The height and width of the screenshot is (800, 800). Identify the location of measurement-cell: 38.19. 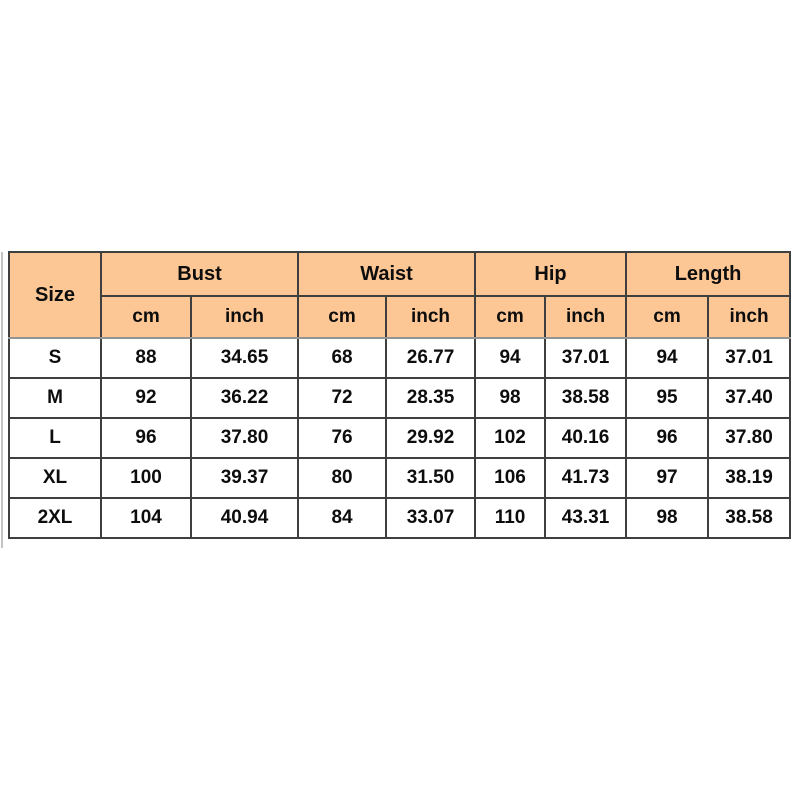
(749, 478).